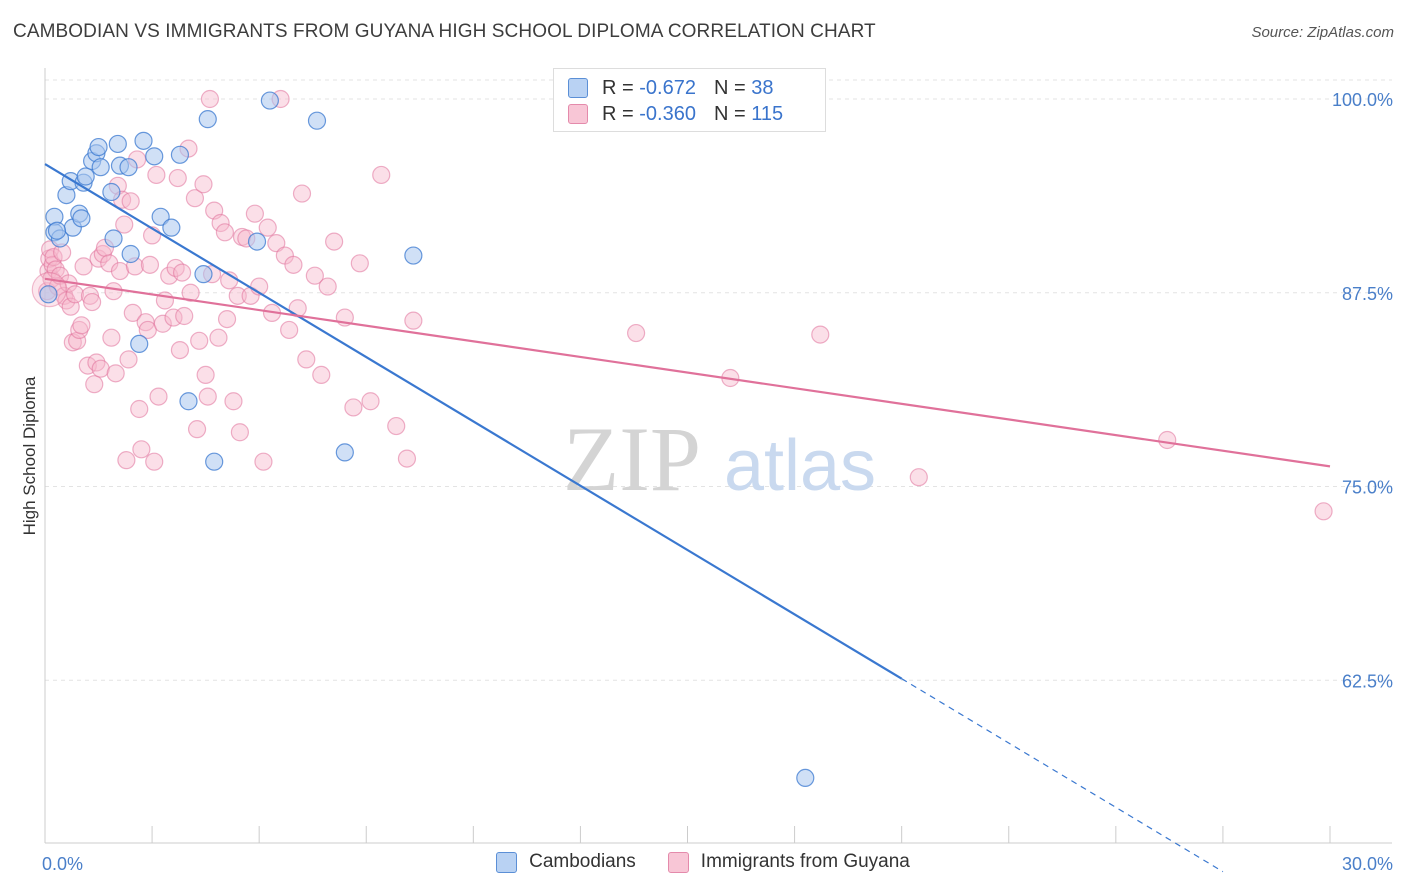 The width and height of the screenshot is (1406, 892). Describe the element at coordinates (1322, 32) in the screenshot. I see `source-label: Source: ZipAtlas.com` at that location.